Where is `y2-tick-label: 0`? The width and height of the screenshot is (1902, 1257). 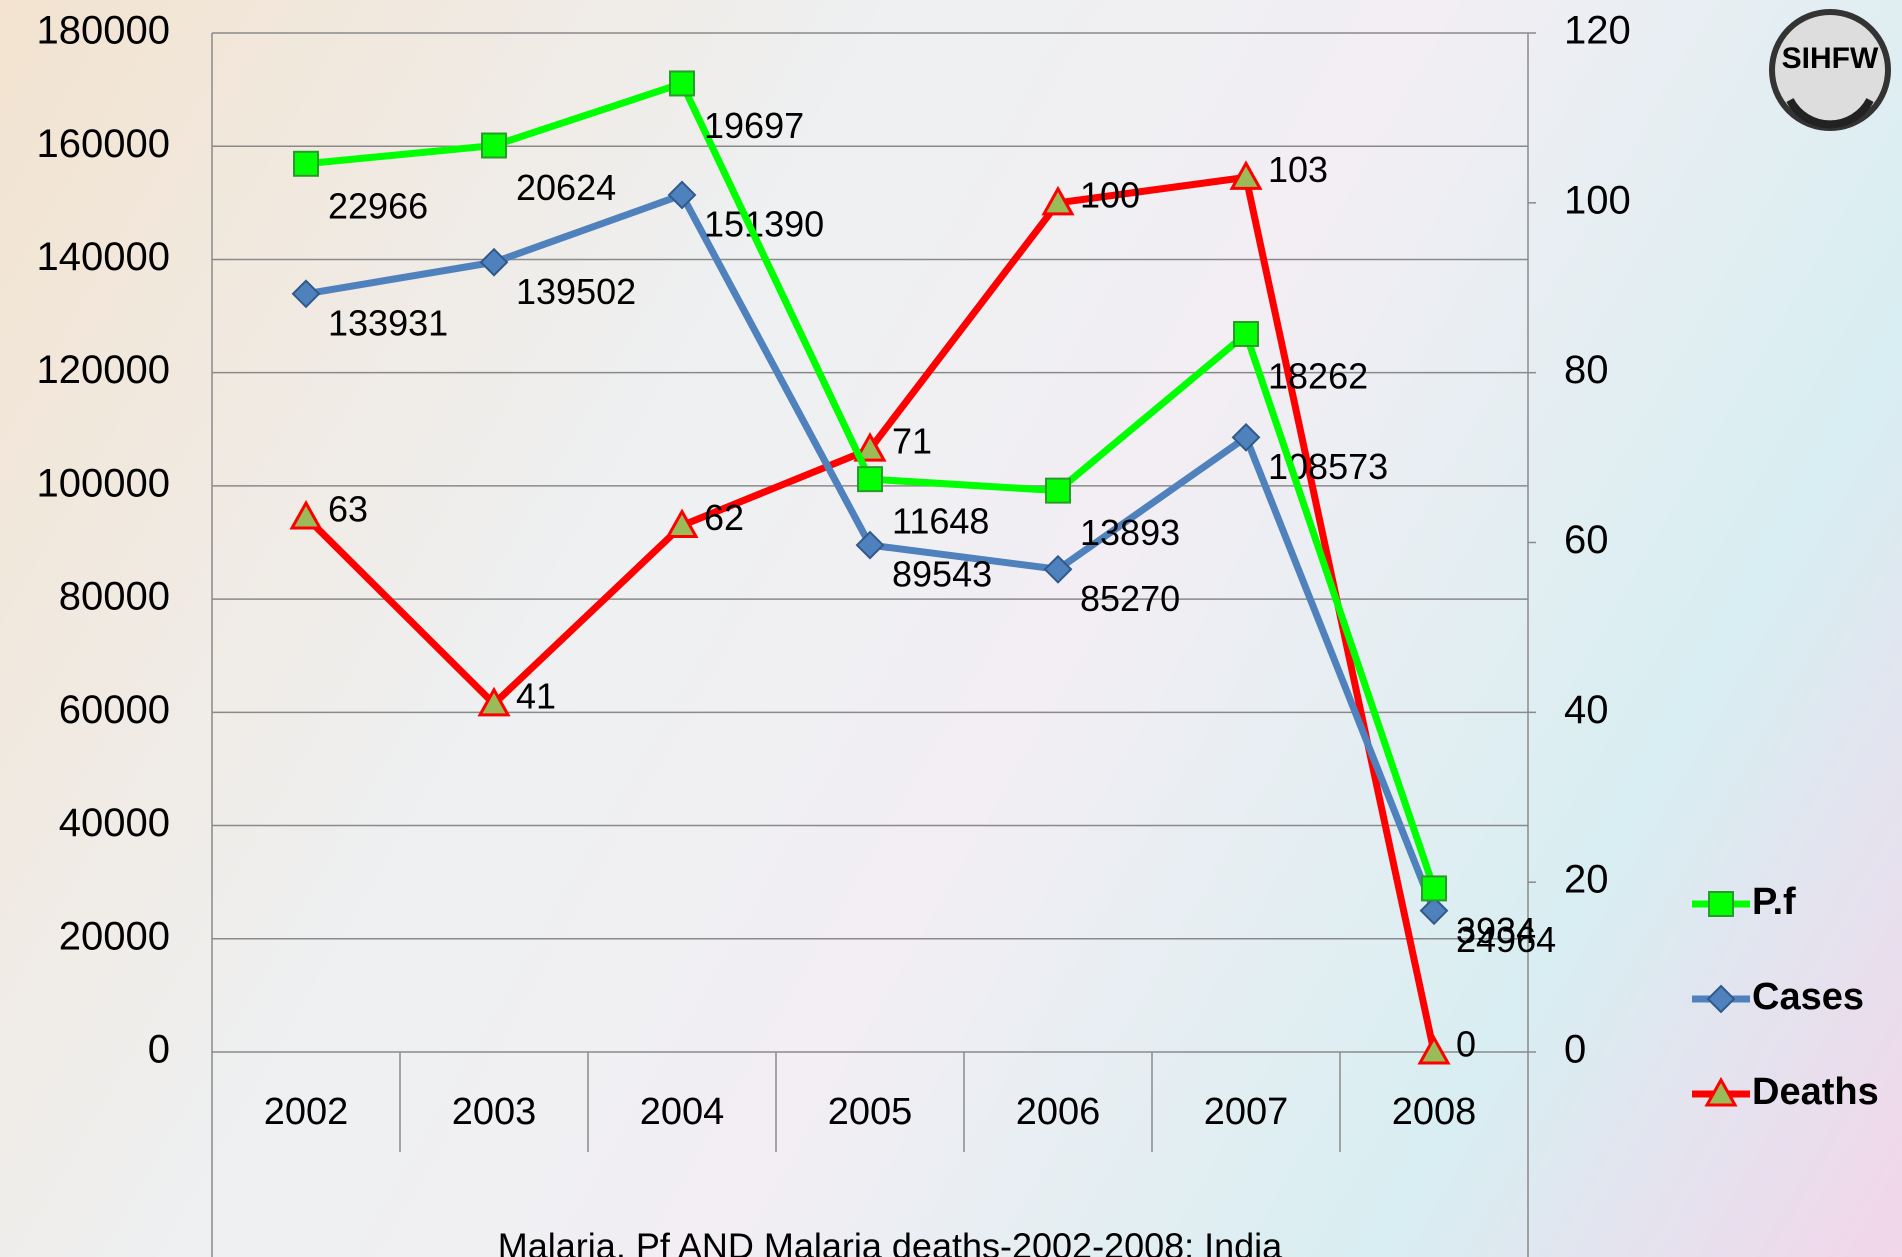 y2-tick-label: 0 is located at coordinates (1575, 1050).